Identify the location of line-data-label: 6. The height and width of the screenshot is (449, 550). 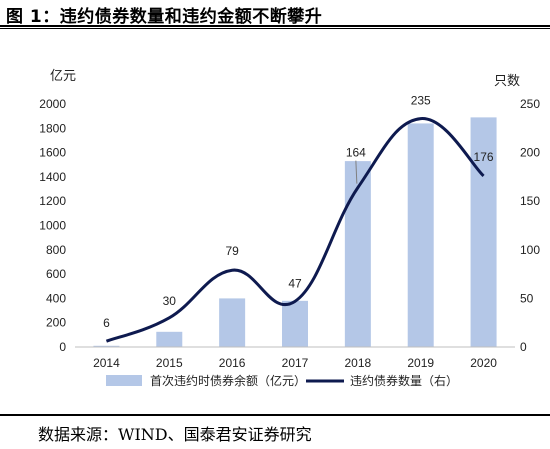
(106, 323).